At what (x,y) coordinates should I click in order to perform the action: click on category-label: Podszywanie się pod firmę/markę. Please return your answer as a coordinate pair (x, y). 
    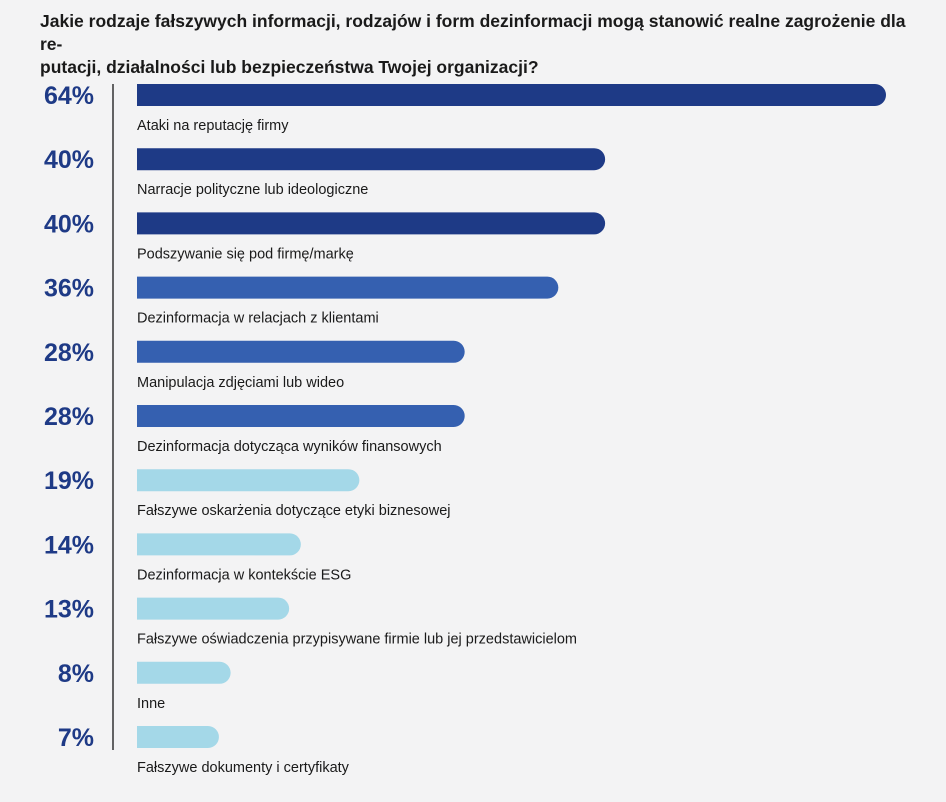
    Looking at the image, I should click on (245, 254).